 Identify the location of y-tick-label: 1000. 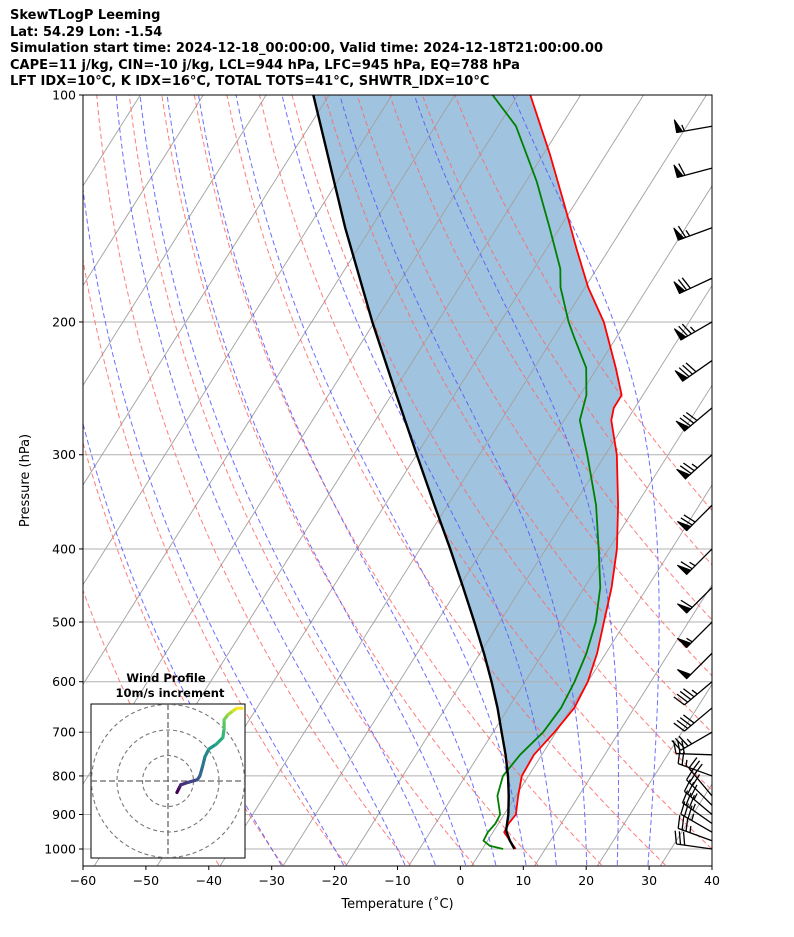
(60, 849).